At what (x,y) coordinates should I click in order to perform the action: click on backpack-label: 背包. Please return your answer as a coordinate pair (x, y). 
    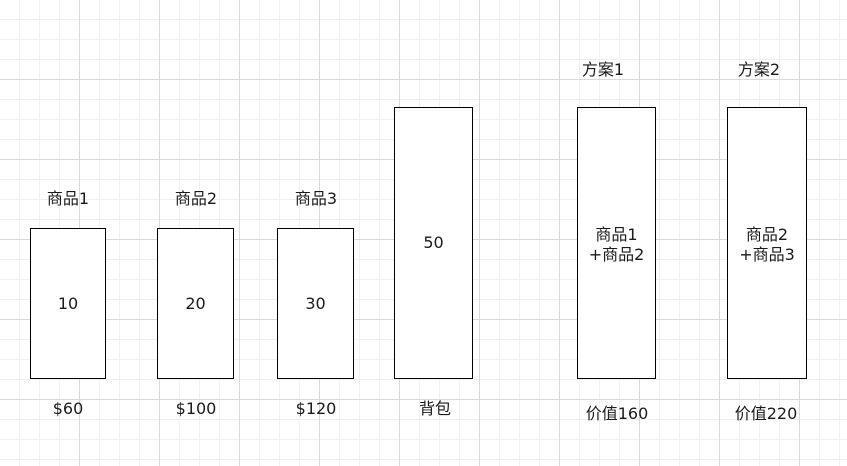
    Looking at the image, I should click on (435, 408).